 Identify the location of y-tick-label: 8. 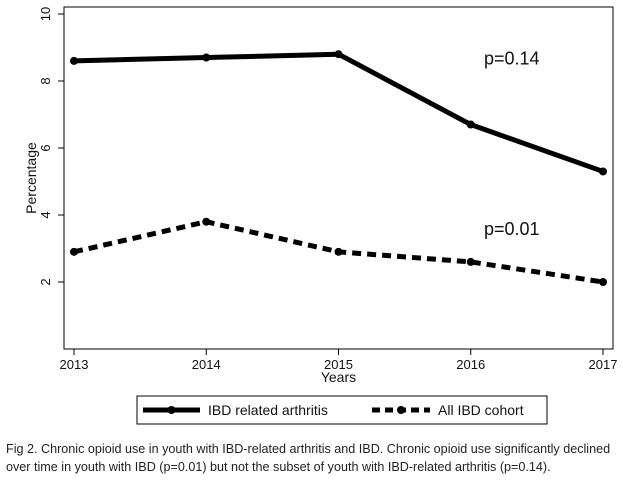
(45, 80).